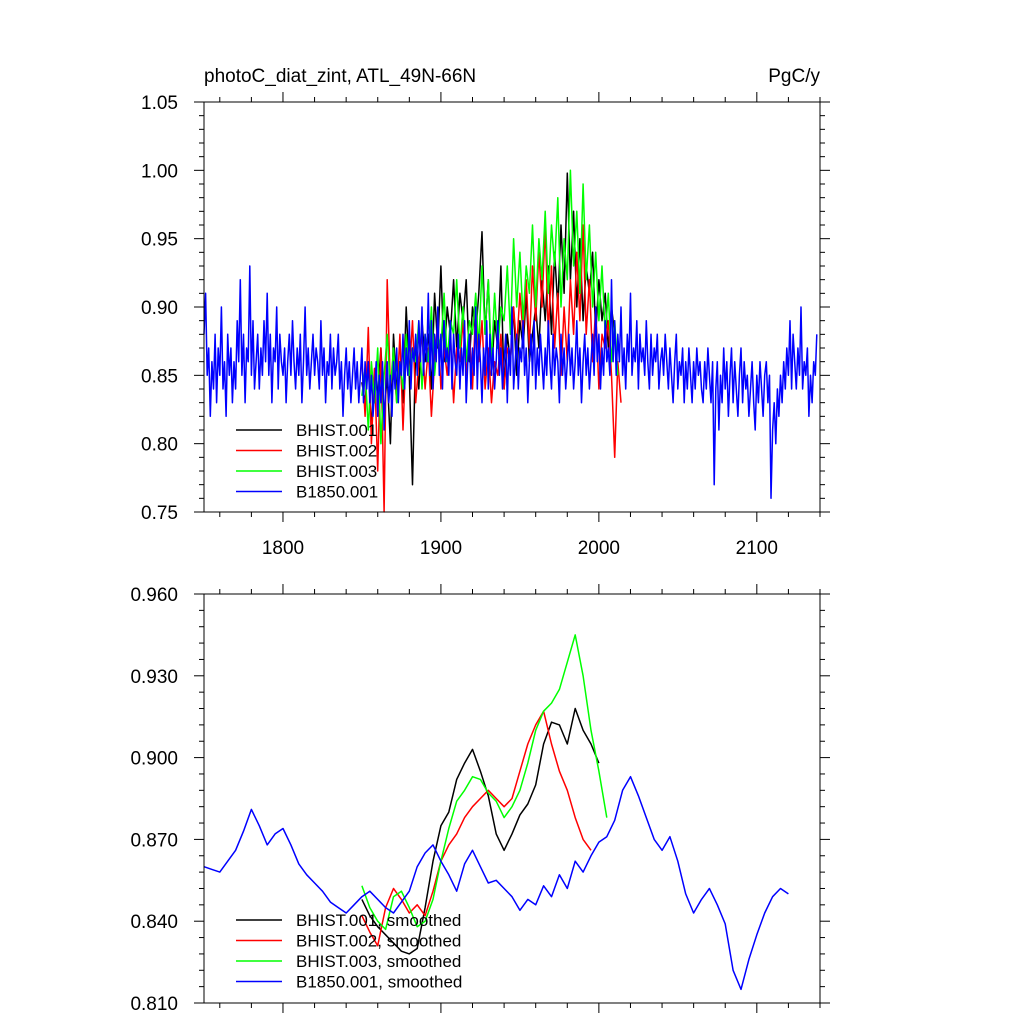  What do you see at coordinates (159, 240) in the screenshot?
I see `y-tick-label: 0.95` at bounding box center [159, 240].